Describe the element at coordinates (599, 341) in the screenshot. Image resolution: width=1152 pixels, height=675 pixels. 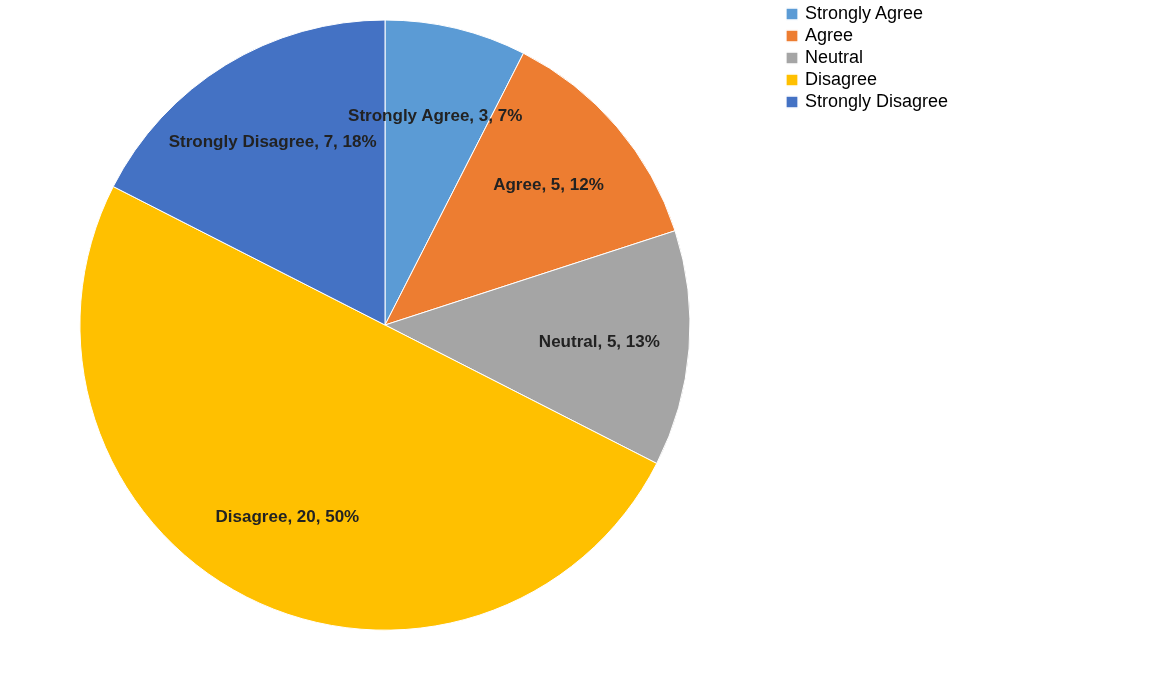
I see `data-label: Neutral, 5, 13%` at that location.